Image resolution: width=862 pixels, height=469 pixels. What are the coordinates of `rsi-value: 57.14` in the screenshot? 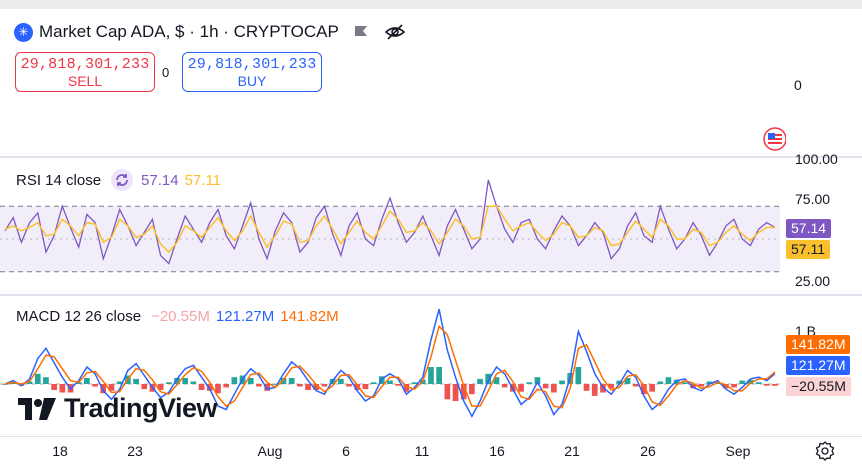 It's located at (160, 180).